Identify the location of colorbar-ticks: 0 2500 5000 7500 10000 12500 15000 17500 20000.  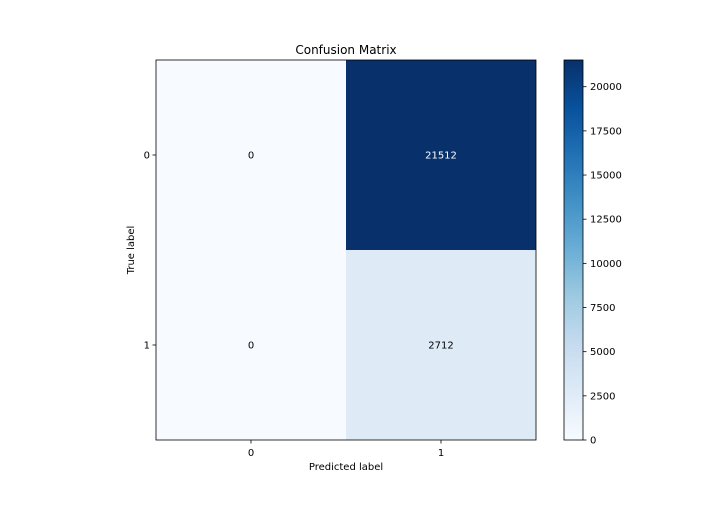
(602, 264).